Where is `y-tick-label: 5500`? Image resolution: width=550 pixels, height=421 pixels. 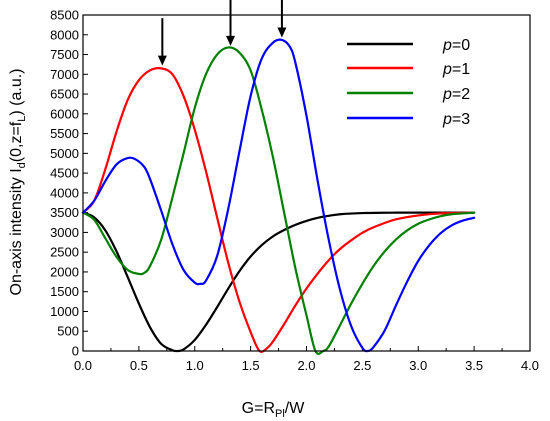 y-tick-label: 5500 is located at coordinates (64, 133).